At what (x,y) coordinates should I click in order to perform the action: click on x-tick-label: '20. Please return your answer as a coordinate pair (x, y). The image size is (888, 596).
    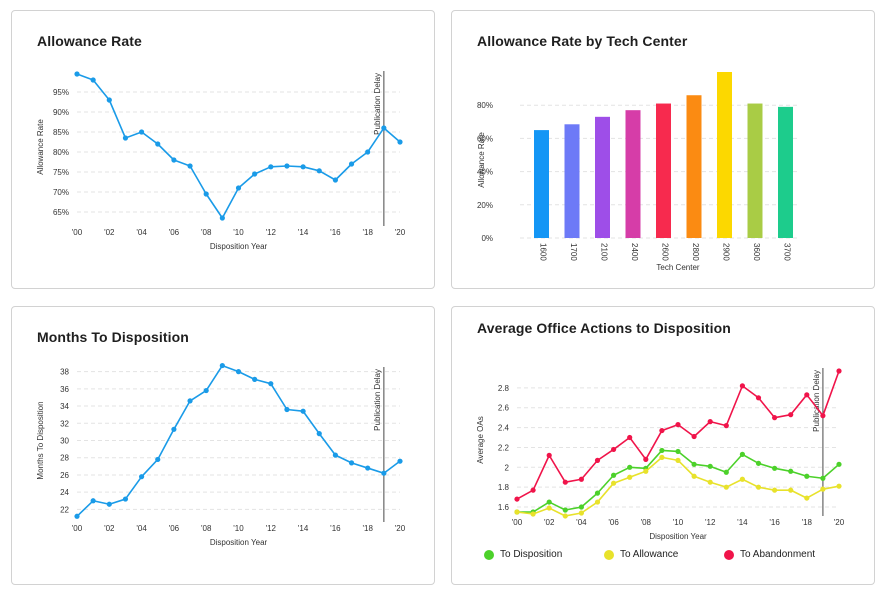
    Looking at the image, I should click on (400, 232).